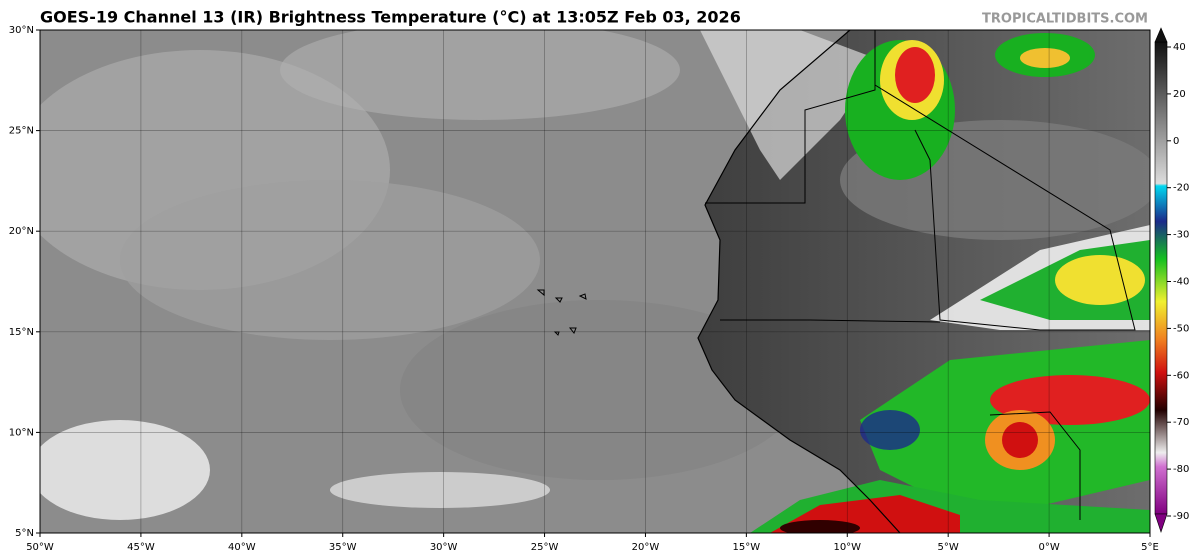  Describe the element at coordinates (1181, 282) in the screenshot. I see `colorbar-tick-label: -40` at that location.